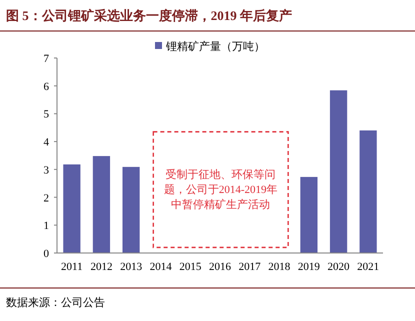  What do you see at coordinates (46, 226) in the screenshot?
I see `y-tick-label: 1` at bounding box center [46, 226].